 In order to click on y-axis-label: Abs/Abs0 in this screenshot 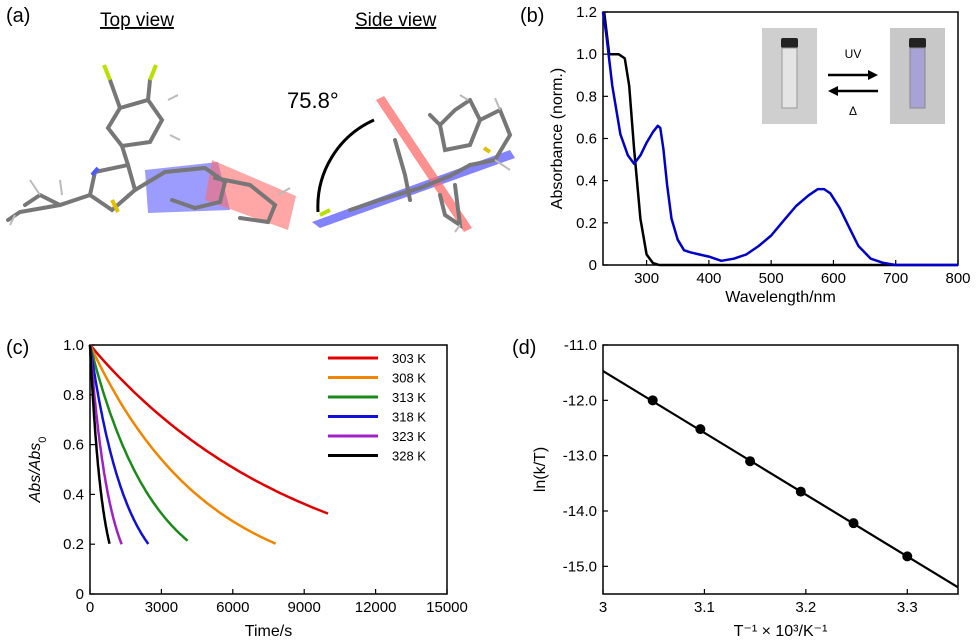, I will do `click(38, 470)`.